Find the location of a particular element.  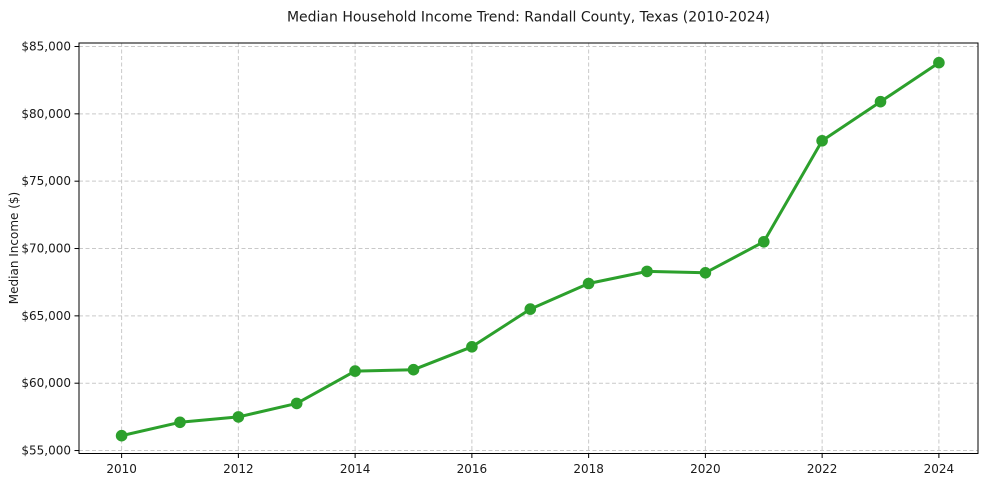

x-tick-label: 2012 is located at coordinates (238, 469).